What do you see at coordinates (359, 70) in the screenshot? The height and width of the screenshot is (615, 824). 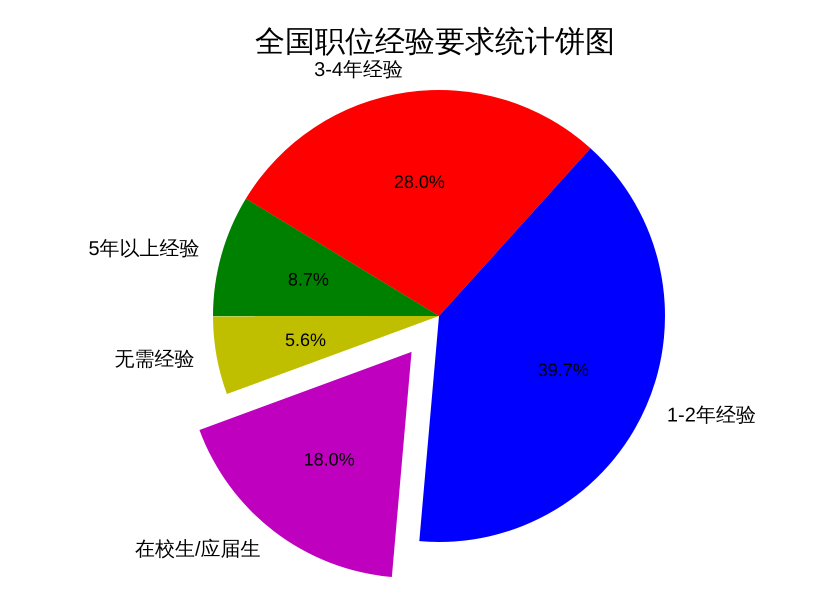 I see `slice-label: 3-4年经验` at bounding box center [359, 70].